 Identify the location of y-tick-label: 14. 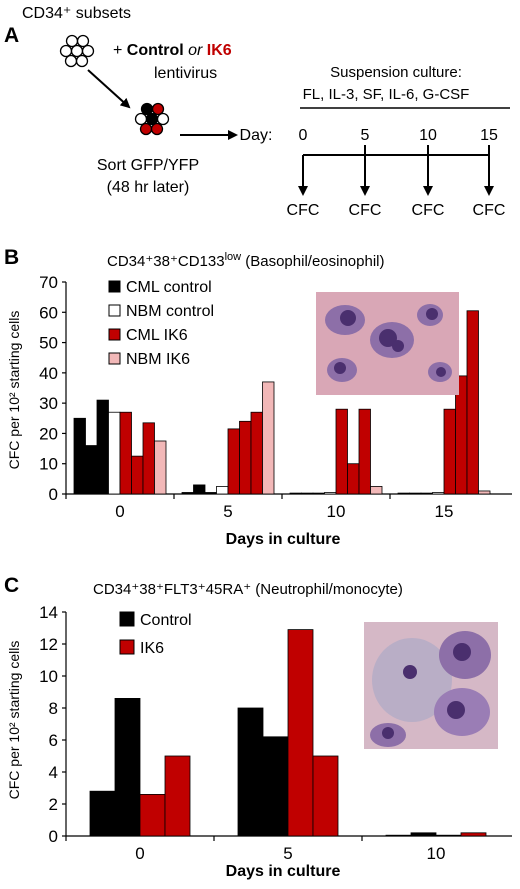
(48, 612).